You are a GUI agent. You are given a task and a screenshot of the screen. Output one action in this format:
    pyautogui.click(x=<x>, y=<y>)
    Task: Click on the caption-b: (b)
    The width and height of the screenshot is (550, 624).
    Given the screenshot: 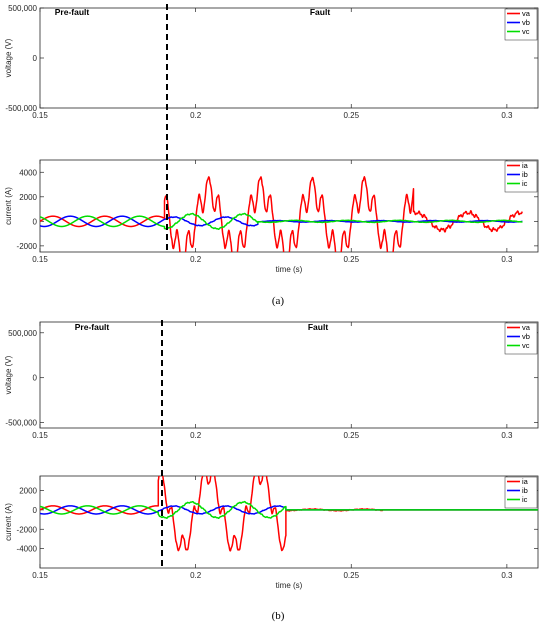 What is the action you would take?
    pyautogui.click(x=278, y=616)
    